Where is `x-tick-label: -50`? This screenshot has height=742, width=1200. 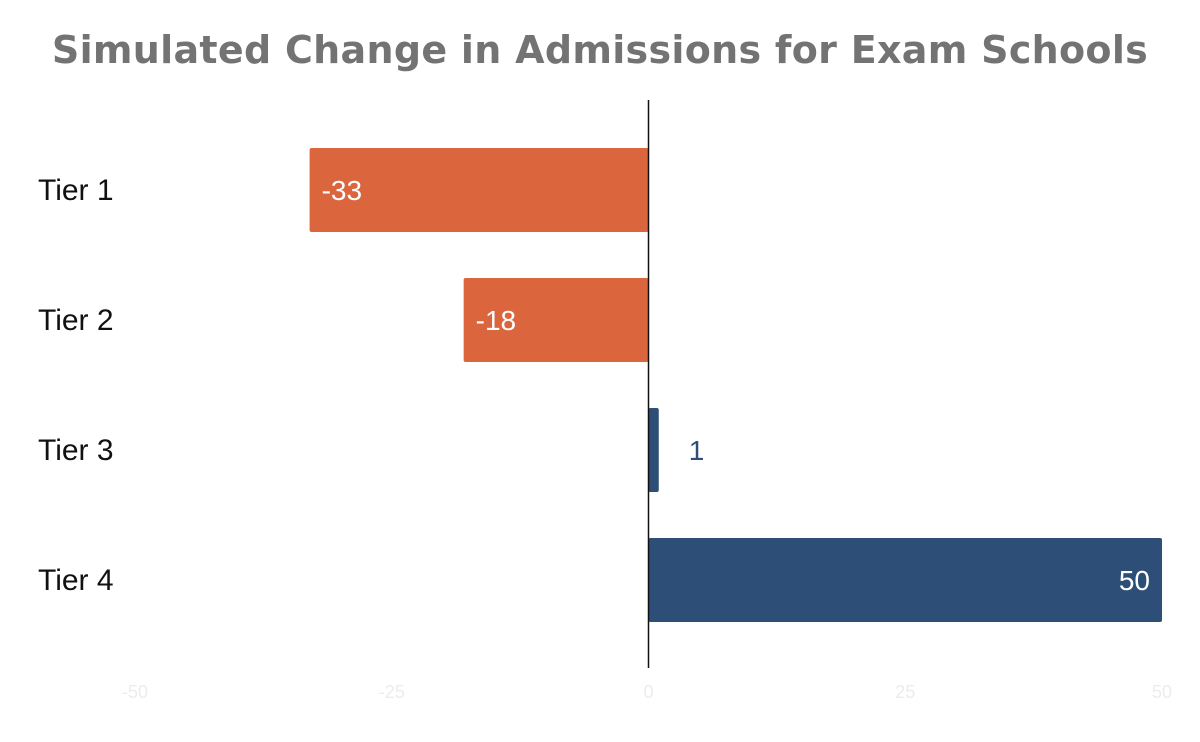 x-tick-label: -50 is located at coordinates (135, 692).